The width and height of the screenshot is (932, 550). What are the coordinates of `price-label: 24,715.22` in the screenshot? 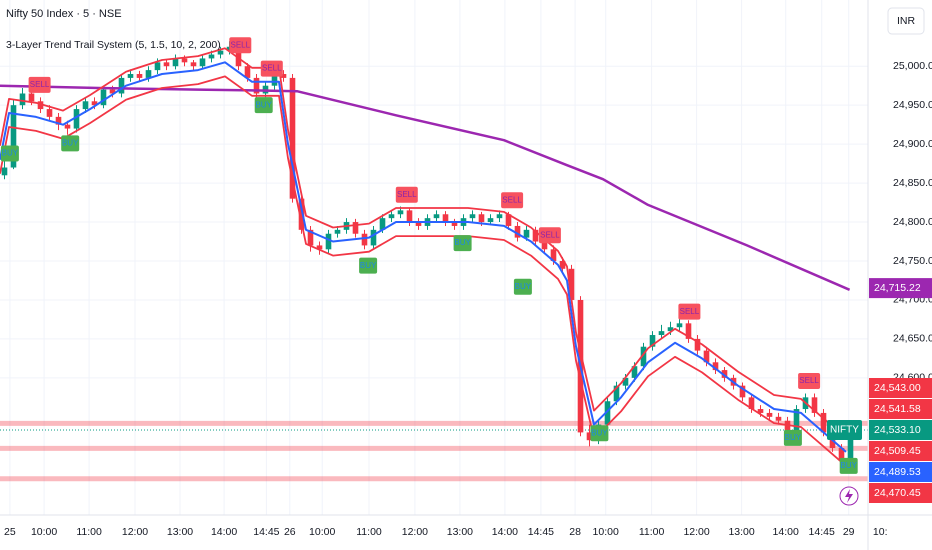 It's located at (897, 288).